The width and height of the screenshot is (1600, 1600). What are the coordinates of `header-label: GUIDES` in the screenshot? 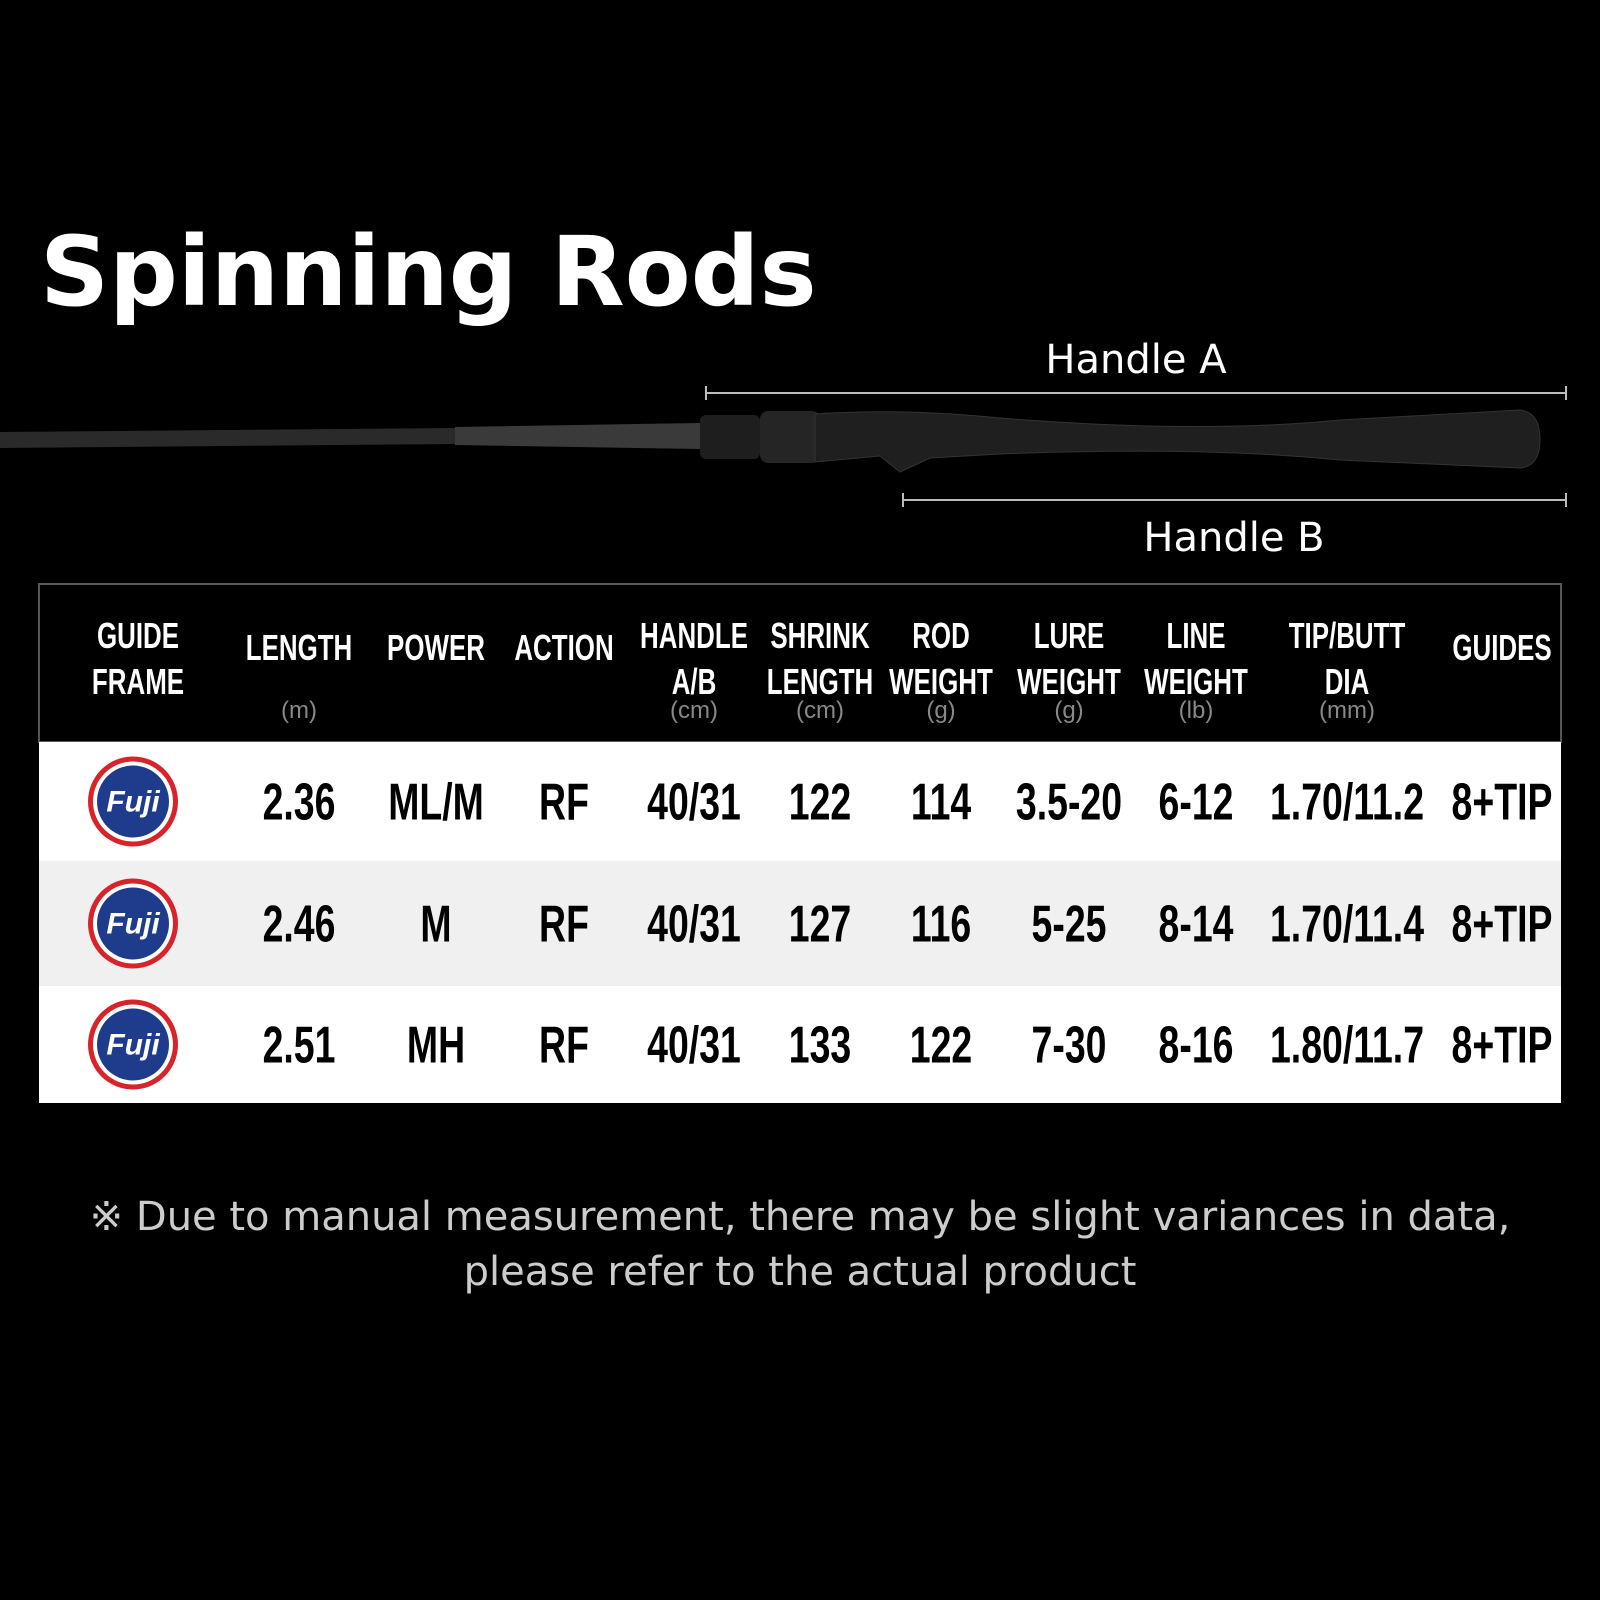 It's located at (1501, 648).